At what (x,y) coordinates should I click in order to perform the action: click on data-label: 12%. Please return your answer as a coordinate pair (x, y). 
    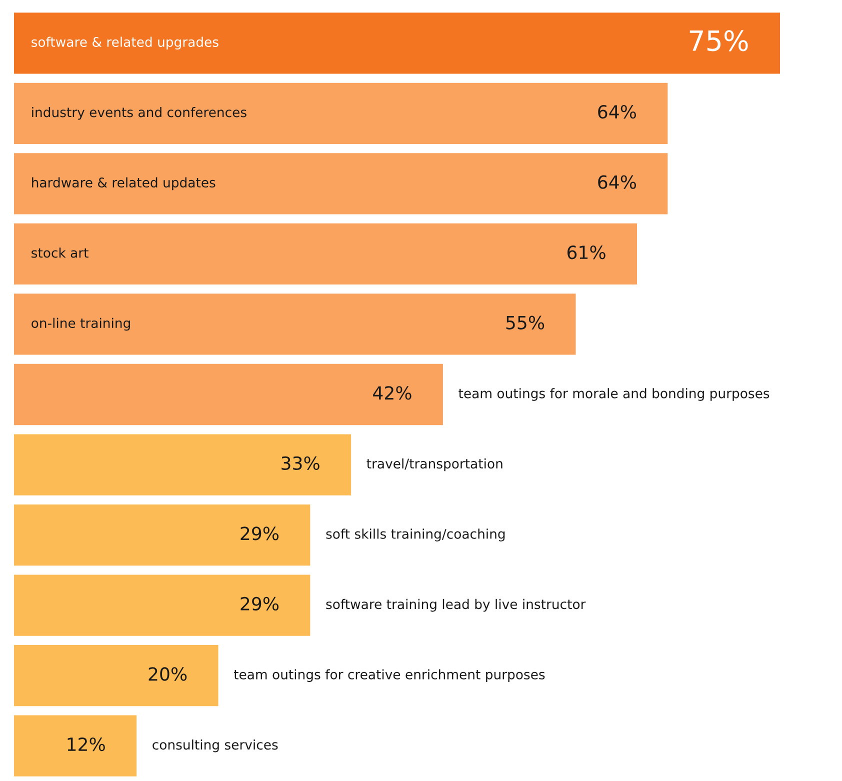
    Looking at the image, I should click on (86, 744).